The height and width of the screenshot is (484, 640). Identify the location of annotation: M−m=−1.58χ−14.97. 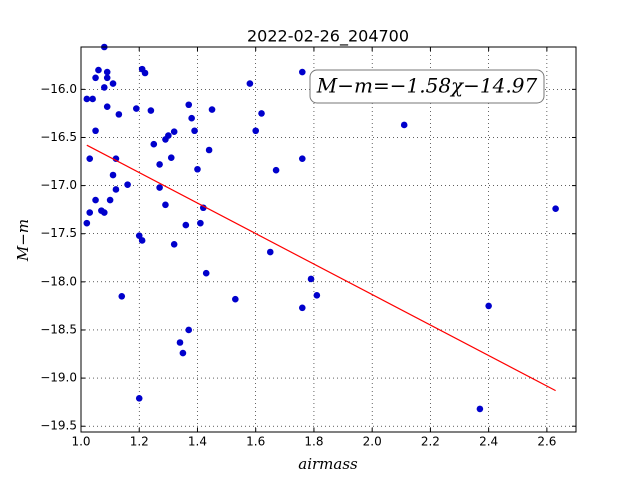
(427, 86).